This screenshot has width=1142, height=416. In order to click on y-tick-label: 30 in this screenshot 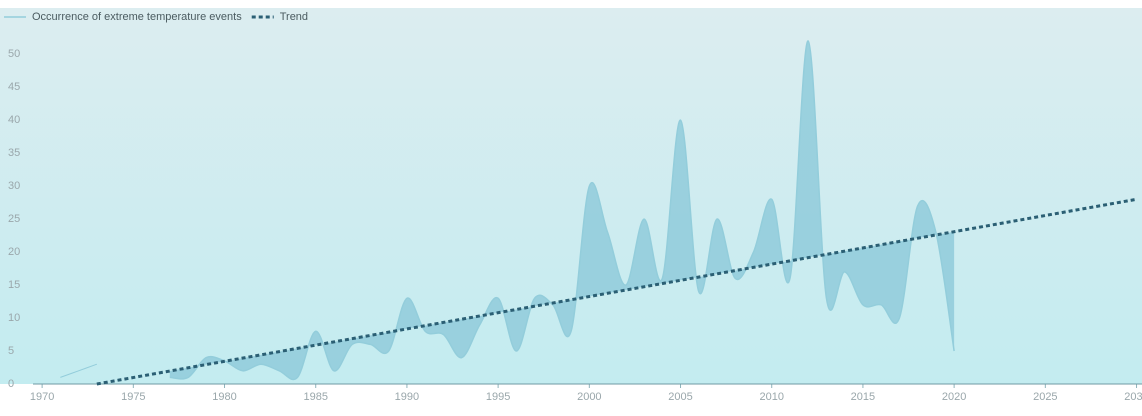, I will do `click(14, 186)`.